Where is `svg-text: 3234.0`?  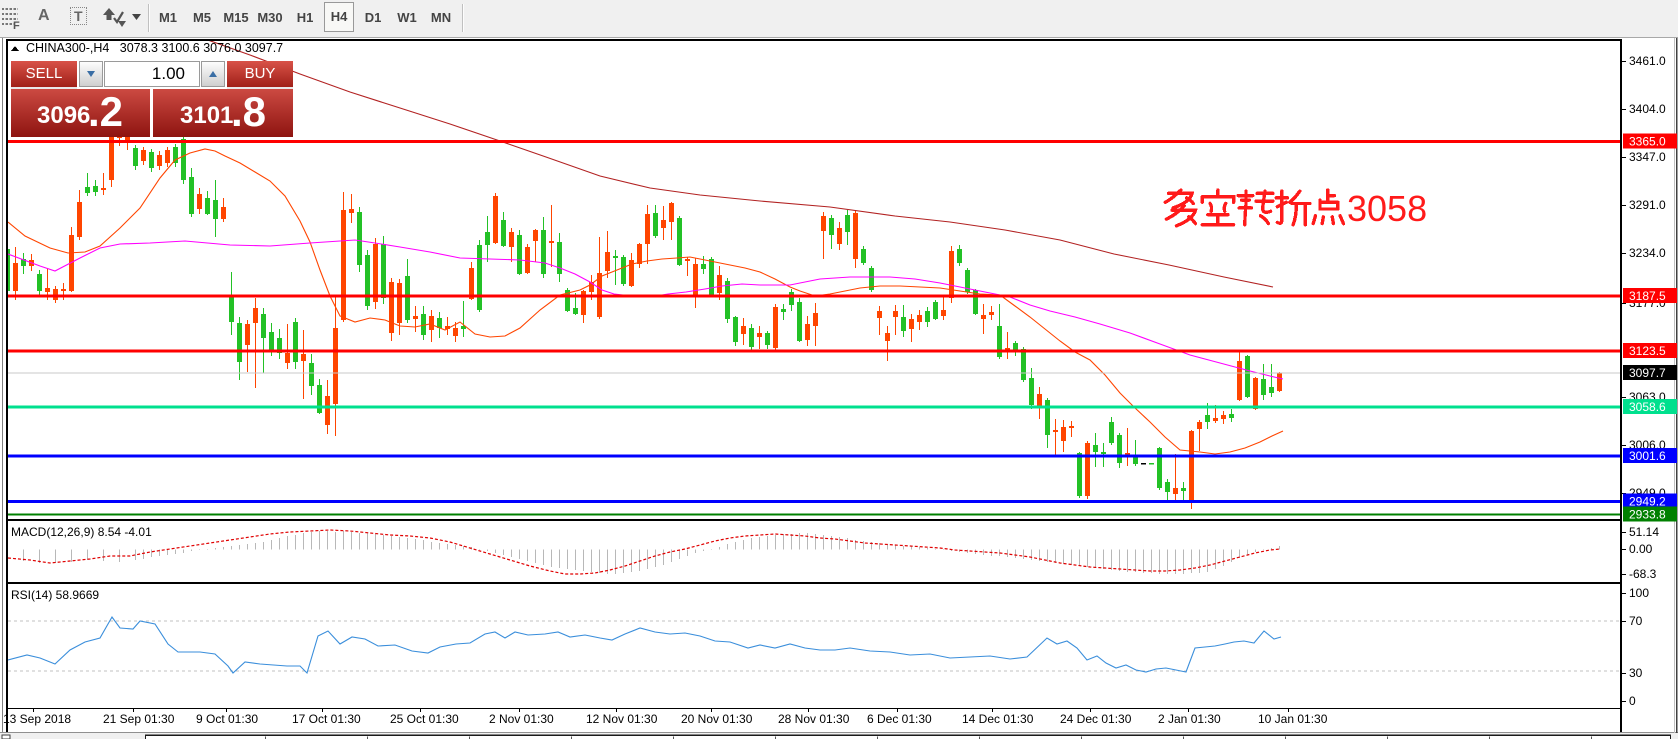 svg-text: 3234.0 is located at coordinates (1647, 253).